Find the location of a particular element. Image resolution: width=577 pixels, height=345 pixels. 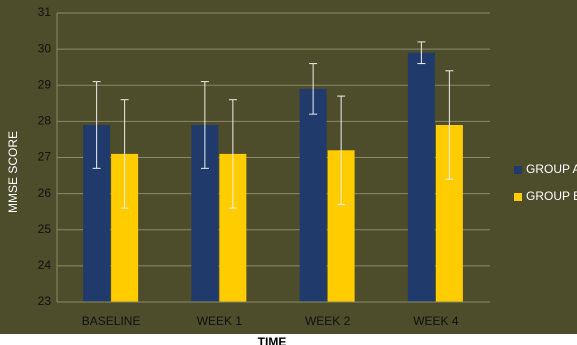

y-tick-label: 26 is located at coordinates (45, 193).